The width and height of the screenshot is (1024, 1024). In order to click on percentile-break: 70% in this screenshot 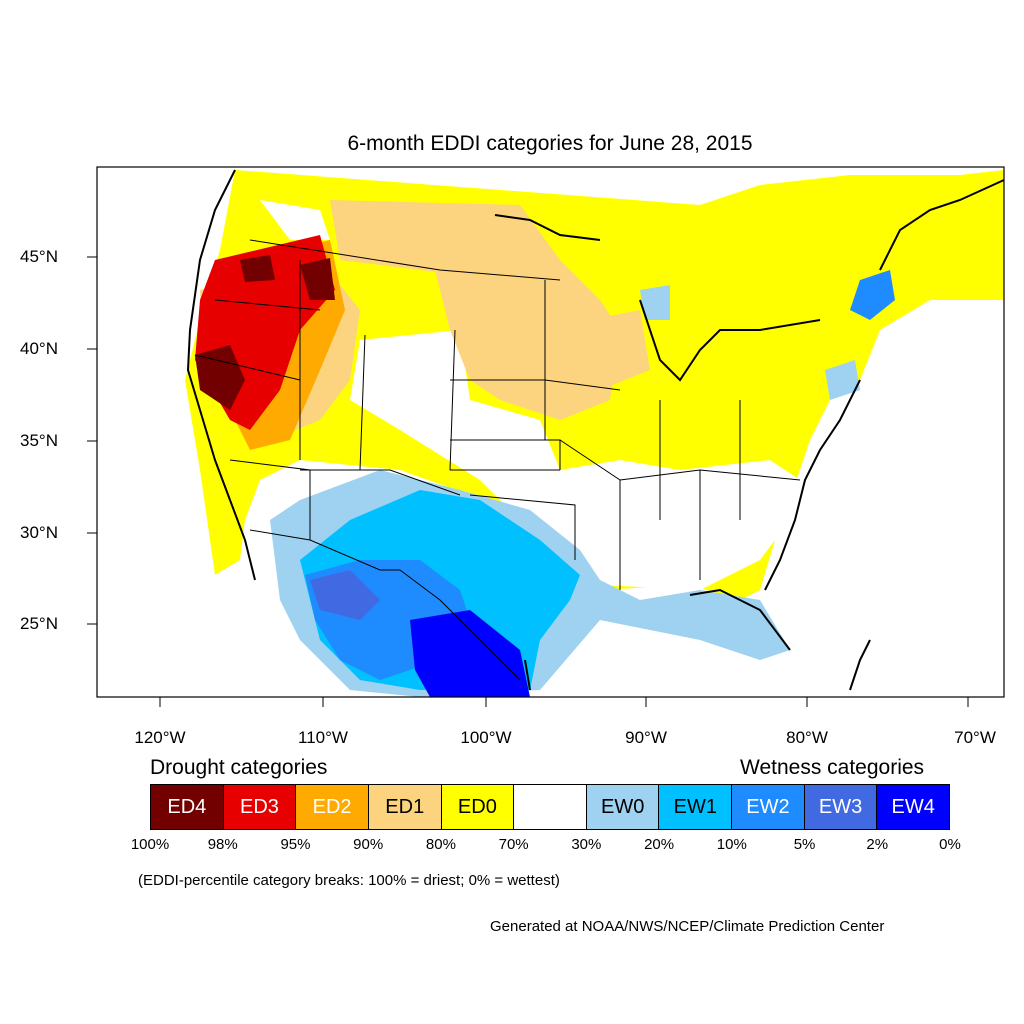, I will do `click(513, 844)`.